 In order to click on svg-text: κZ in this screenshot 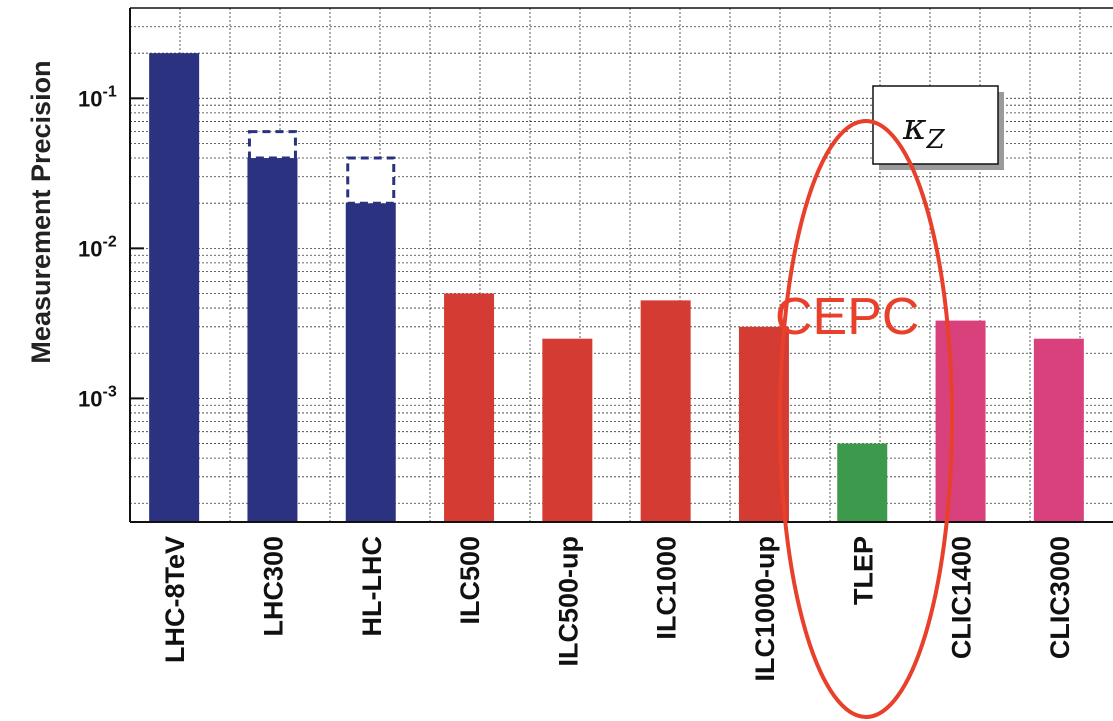, I will do `click(924, 131)`.